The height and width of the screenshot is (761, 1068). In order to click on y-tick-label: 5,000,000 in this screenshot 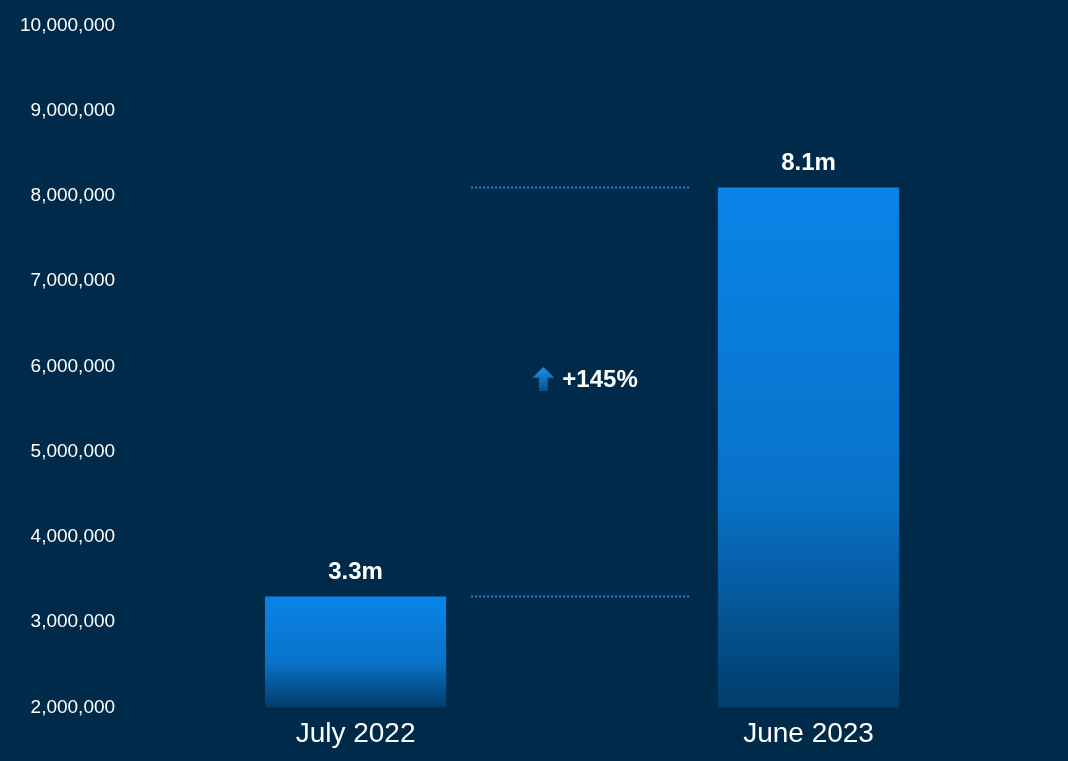, I will do `click(73, 450)`.